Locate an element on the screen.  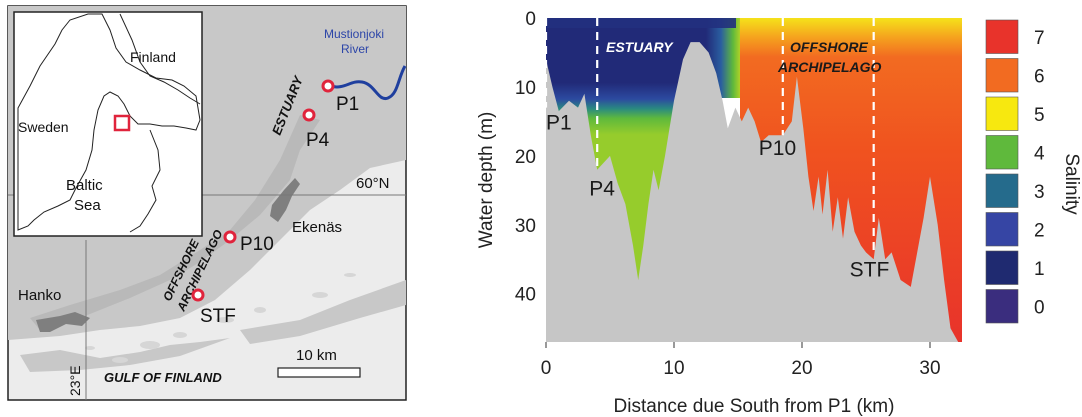
salinity-colorbar: 7 6 5 4 3 2 1 0 is located at coordinates (1015, 171).